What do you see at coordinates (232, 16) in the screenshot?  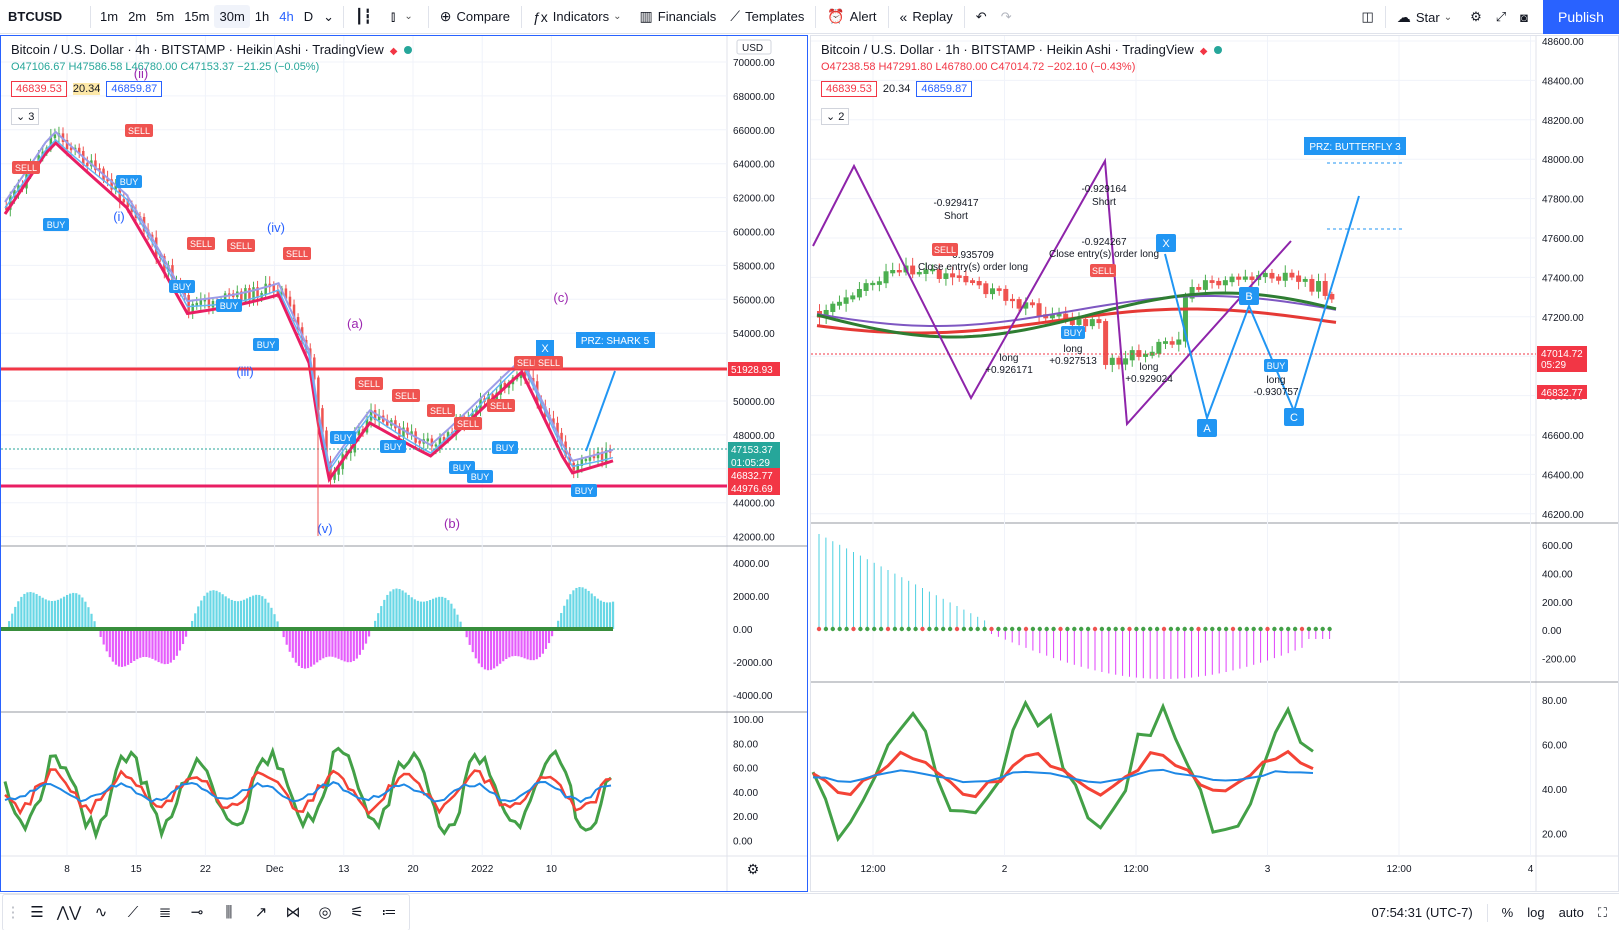 I see `interval-30m: 30m` at bounding box center [232, 16].